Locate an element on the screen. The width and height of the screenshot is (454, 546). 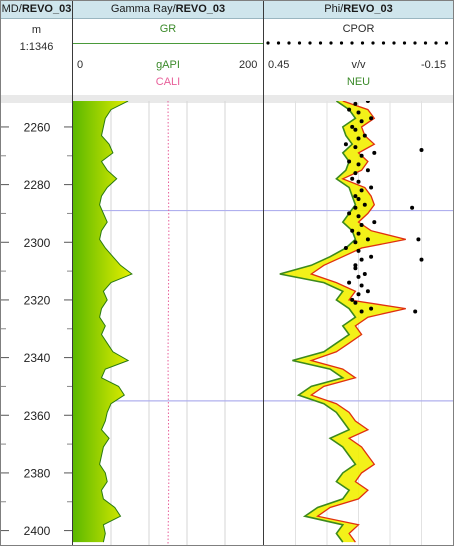
depth-scale-label: 1:1346 is located at coordinates (36, 47).